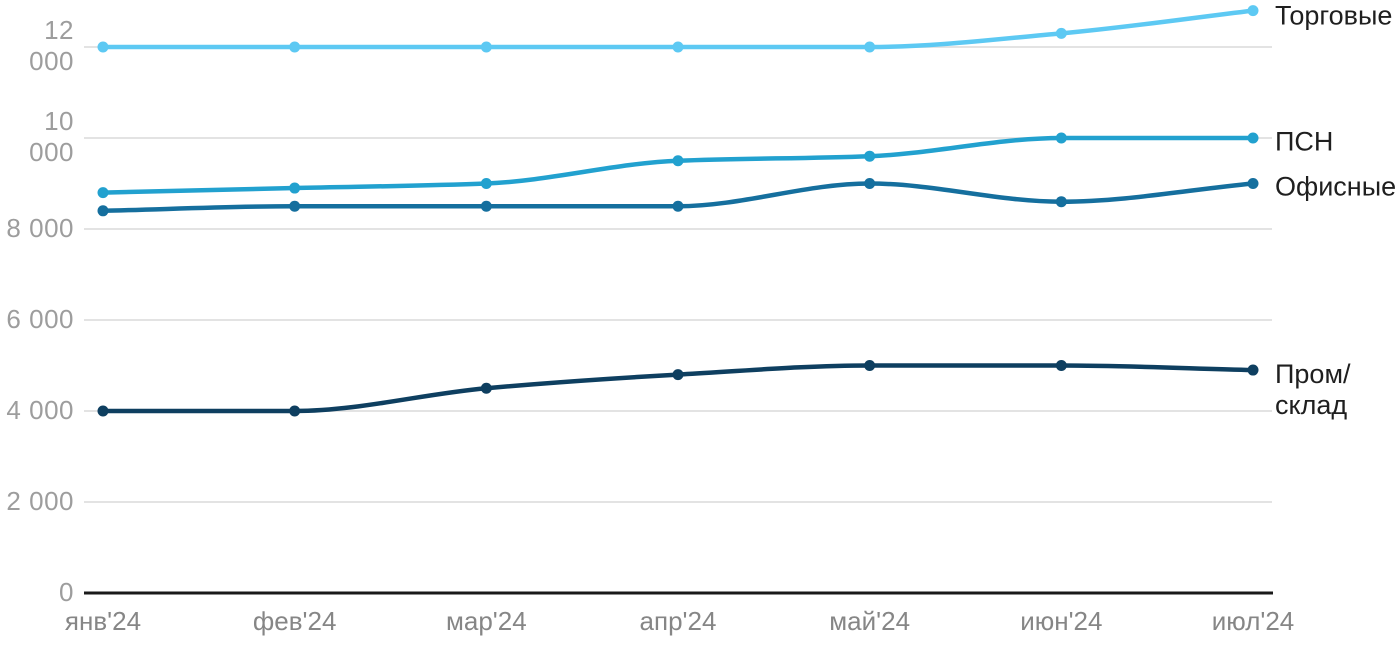  What do you see at coordinates (1336, 186) in the screenshot?
I see `series-label-ofisnye: Офисные` at bounding box center [1336, 186].